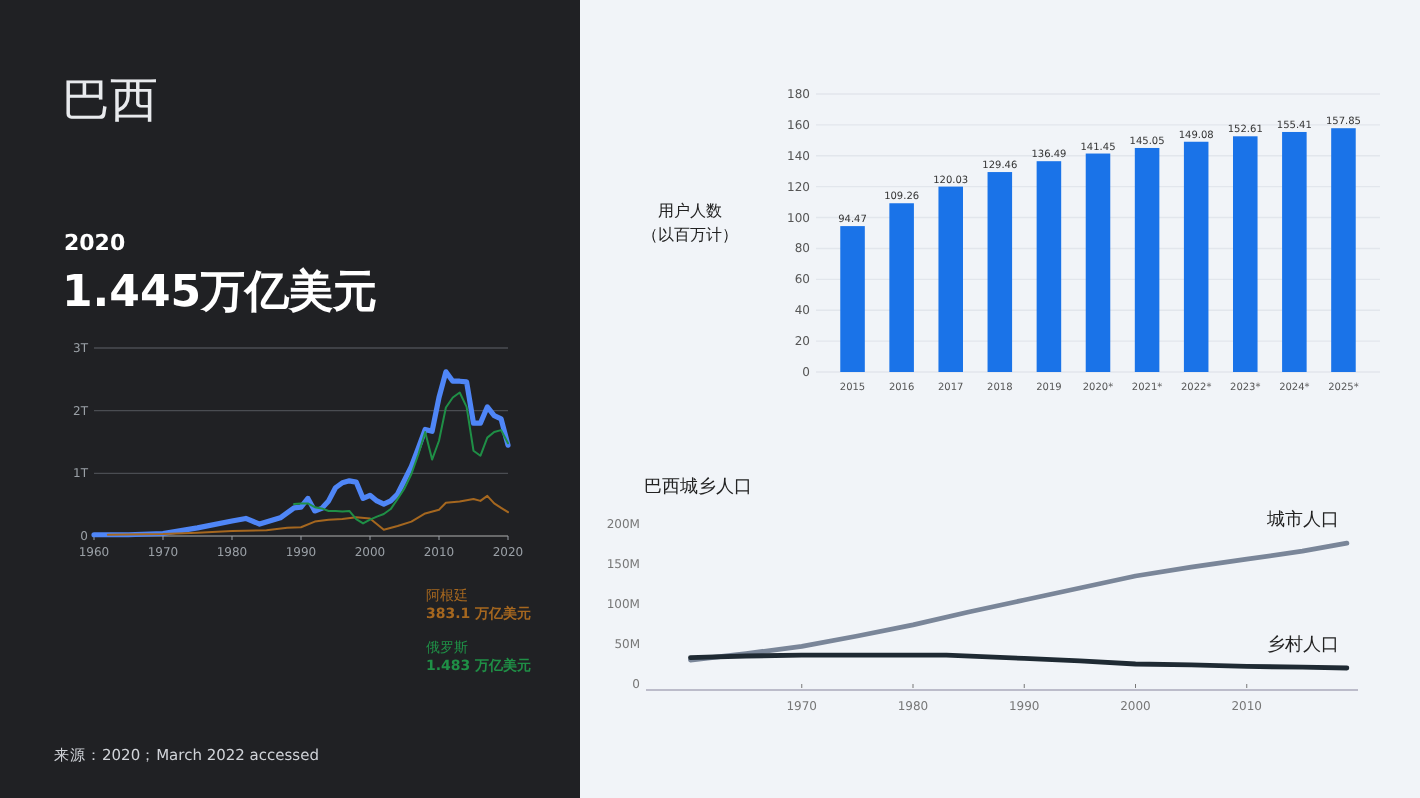 The width and height of the screenshot is (1420, 798). What do you see at coordinates (698, 487) in the screenshot?
I see `chart-title: 巴西城乡人口` at bounding box center [698, 487].